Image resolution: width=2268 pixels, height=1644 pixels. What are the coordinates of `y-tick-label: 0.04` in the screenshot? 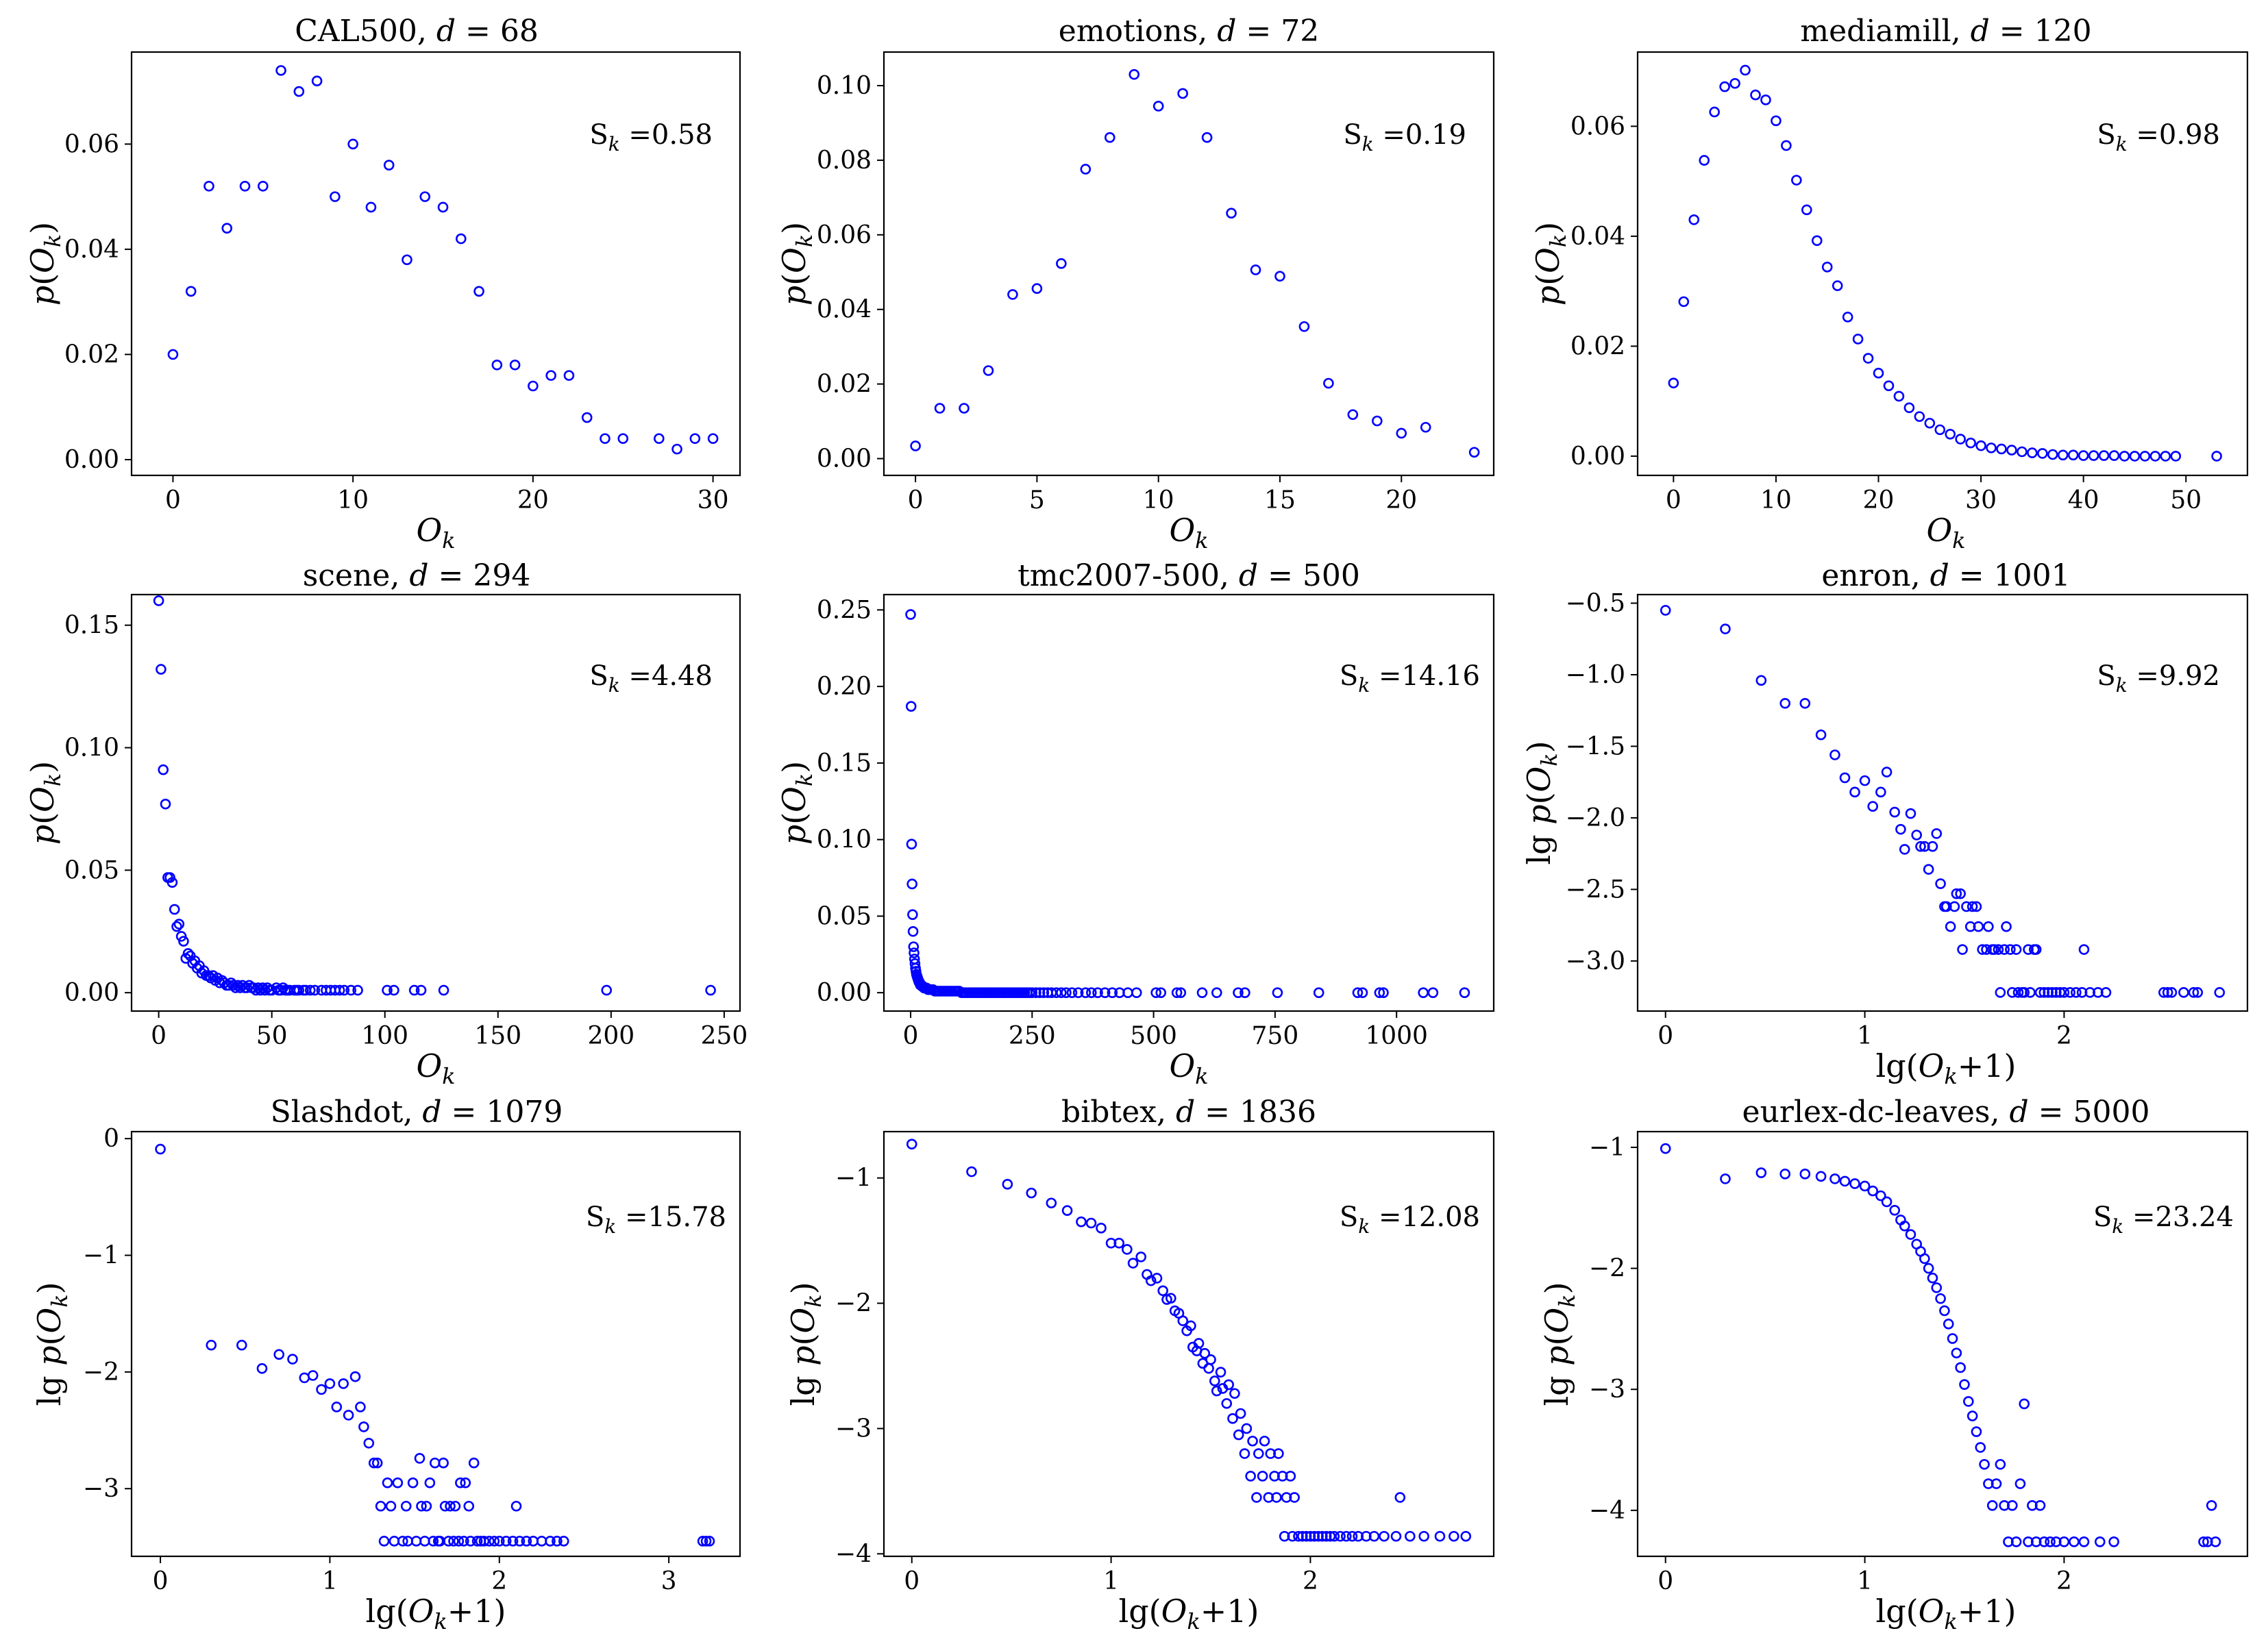 It's located at (844, 310).